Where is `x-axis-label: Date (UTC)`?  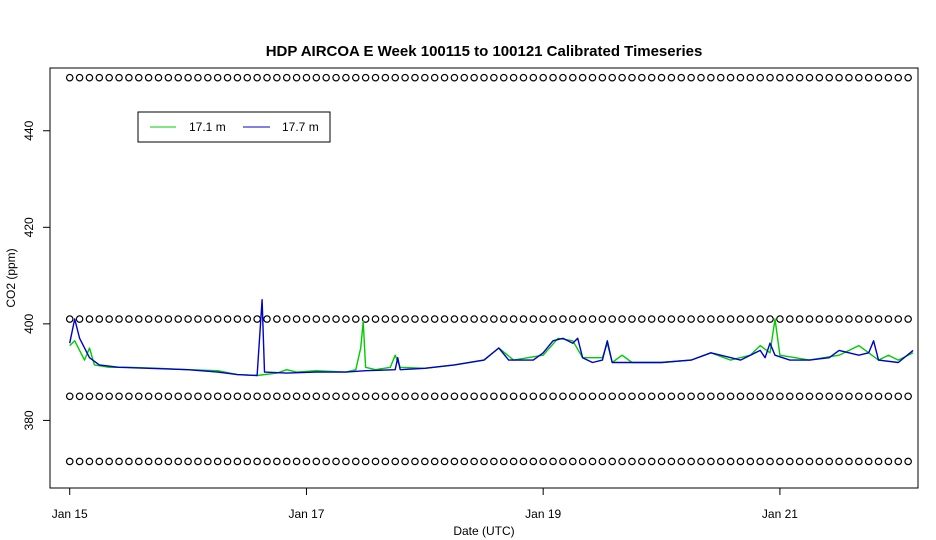
x-axis-label: Date (UTC) is located at coordinates (483, 531).